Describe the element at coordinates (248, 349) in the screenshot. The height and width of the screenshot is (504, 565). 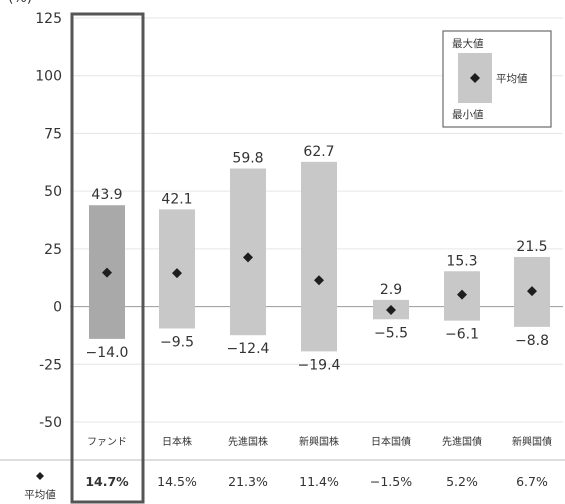
I see `min-value-label: −12.4` at that location.